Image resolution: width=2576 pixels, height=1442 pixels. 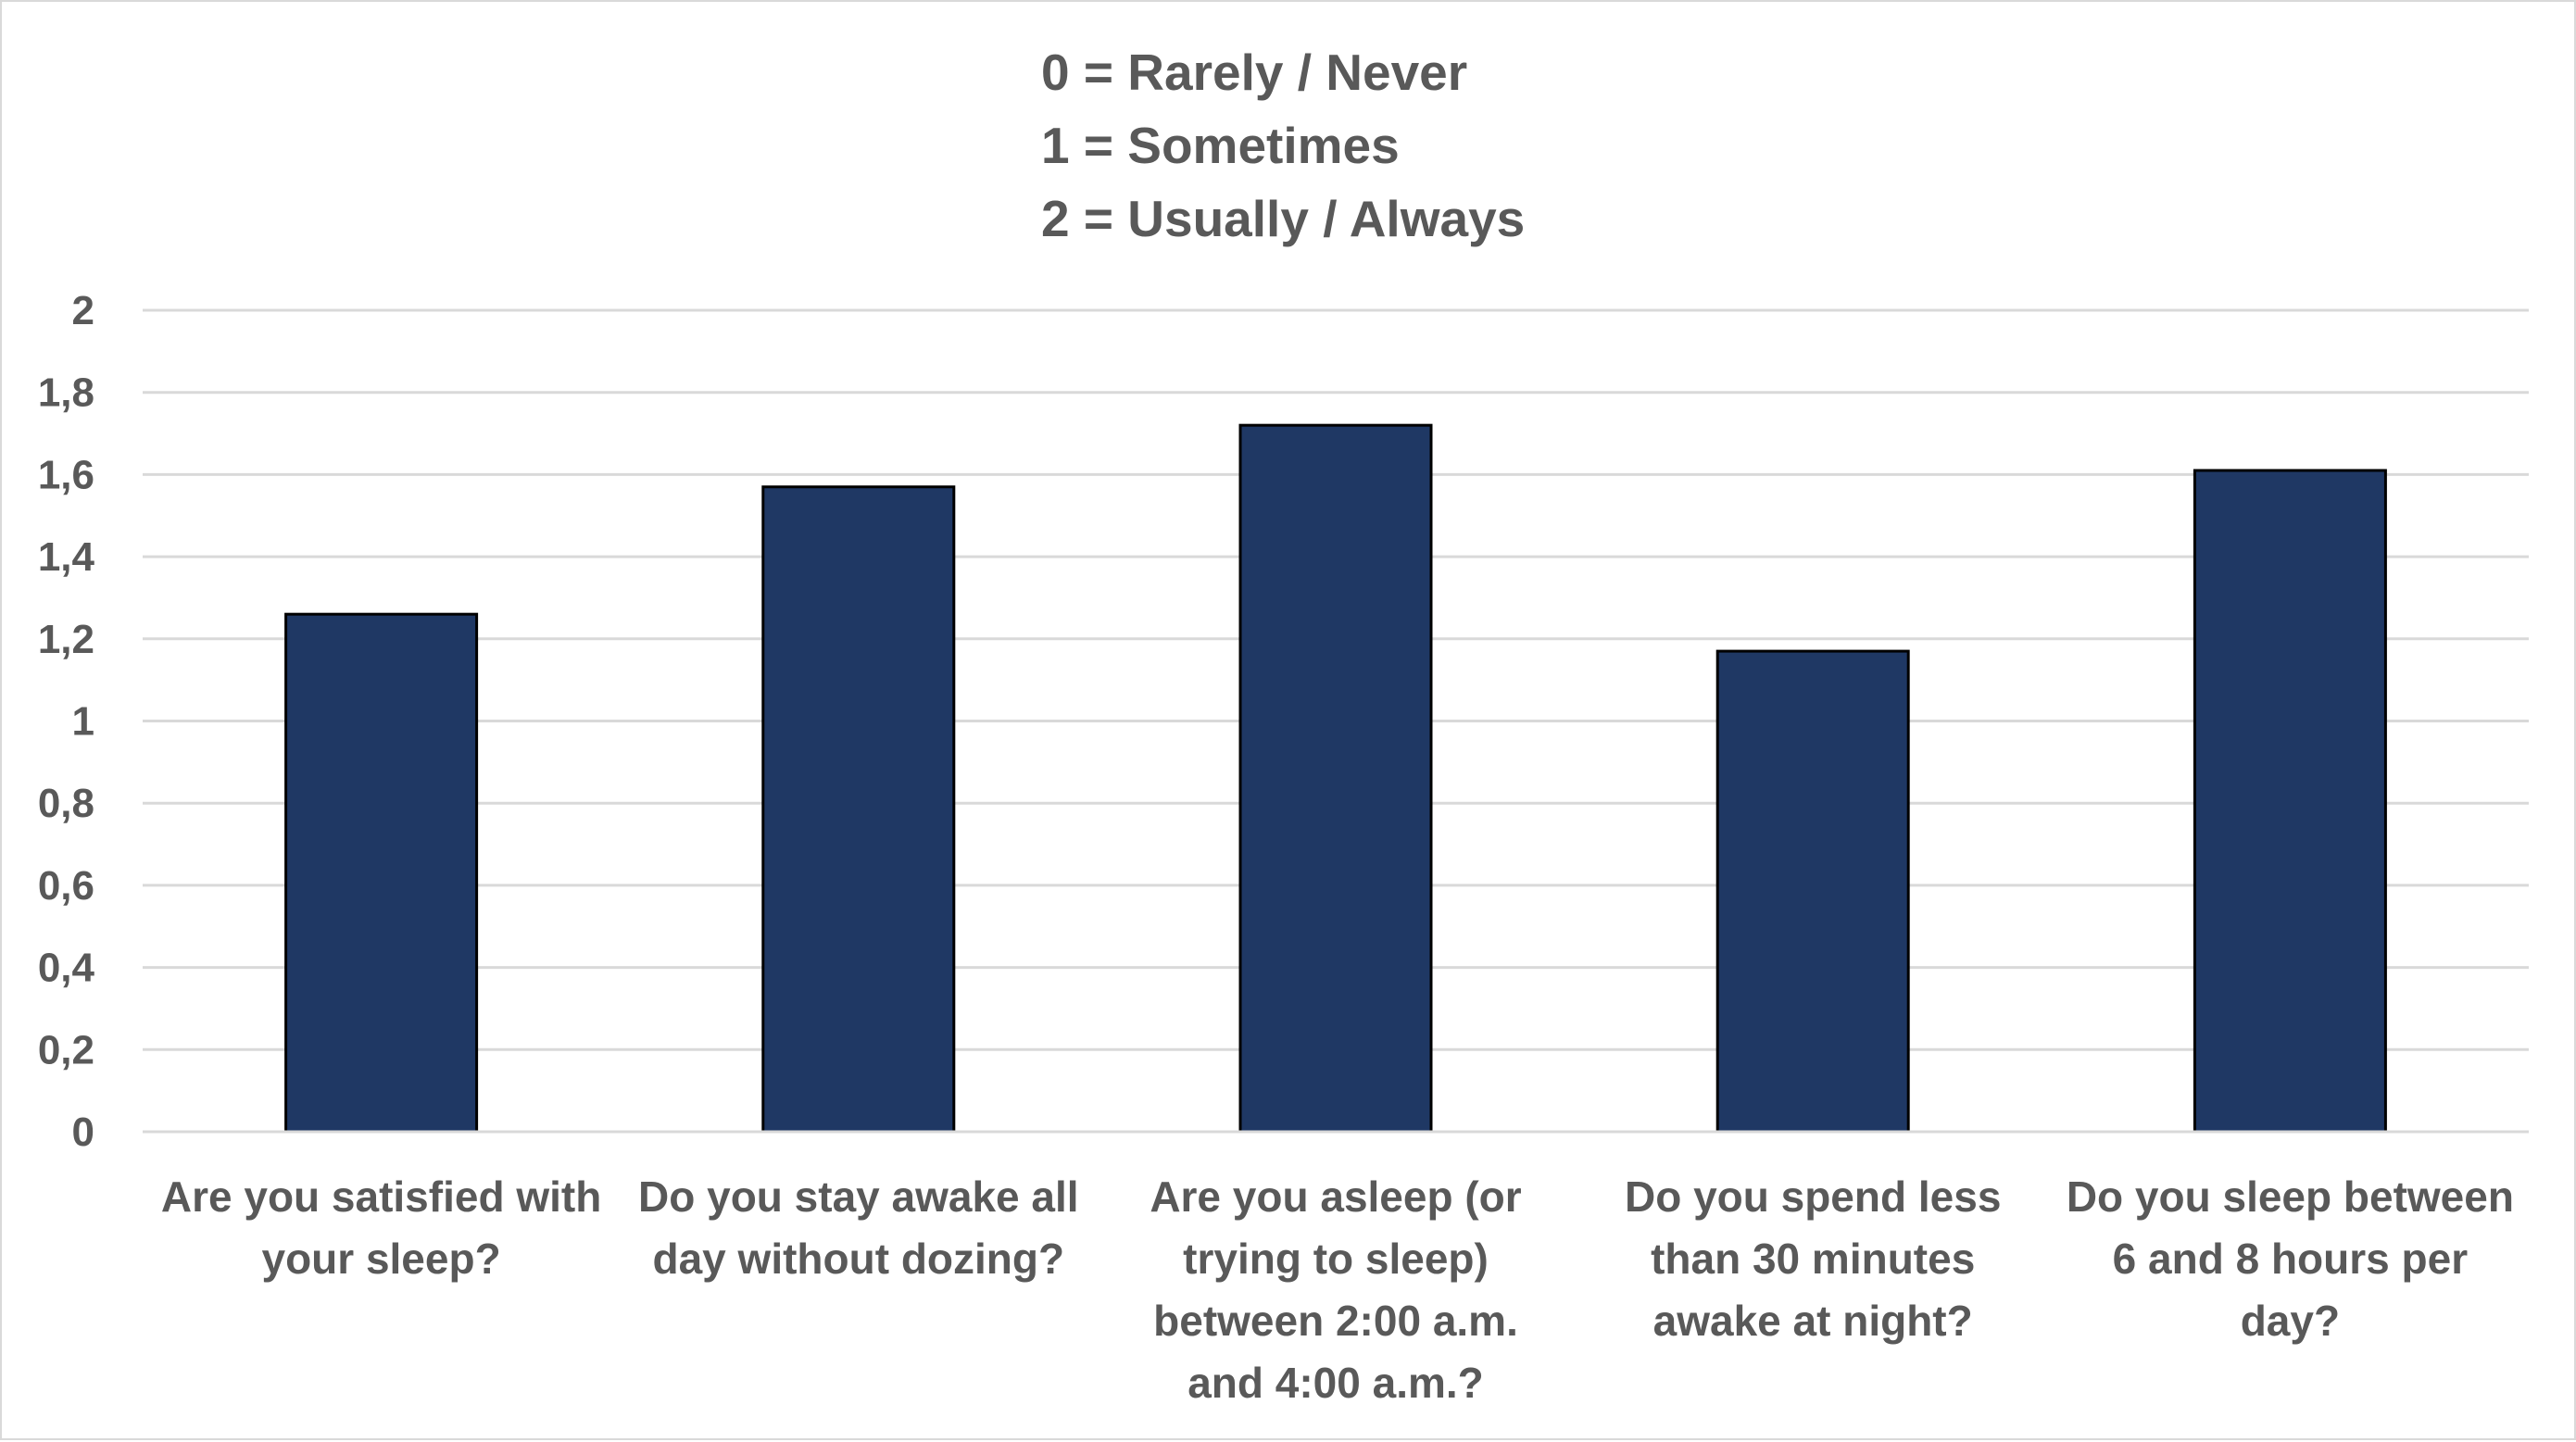 I want to click on x-category-label-line: your sleep?, so click(x=380, y=1259).